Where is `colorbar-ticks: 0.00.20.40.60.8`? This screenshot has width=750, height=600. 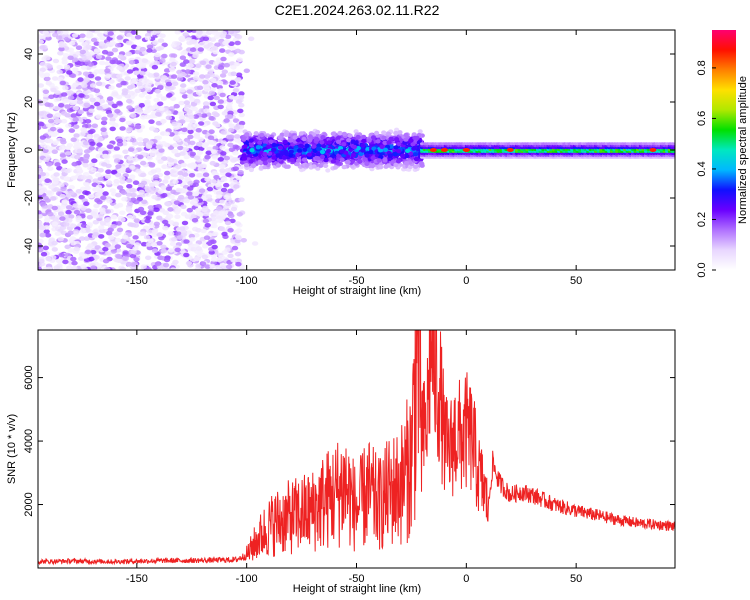
colorbar-ticks: 0.00.20.40.60.8 is located at coordinates (706, 169).